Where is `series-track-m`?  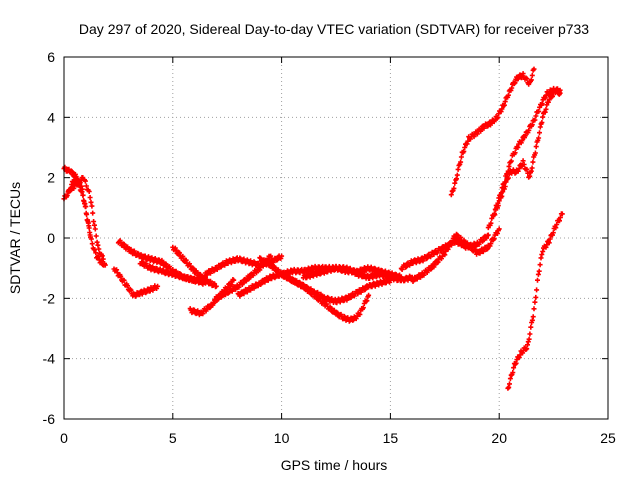 series-track-m is located at coordinates (336, 288).